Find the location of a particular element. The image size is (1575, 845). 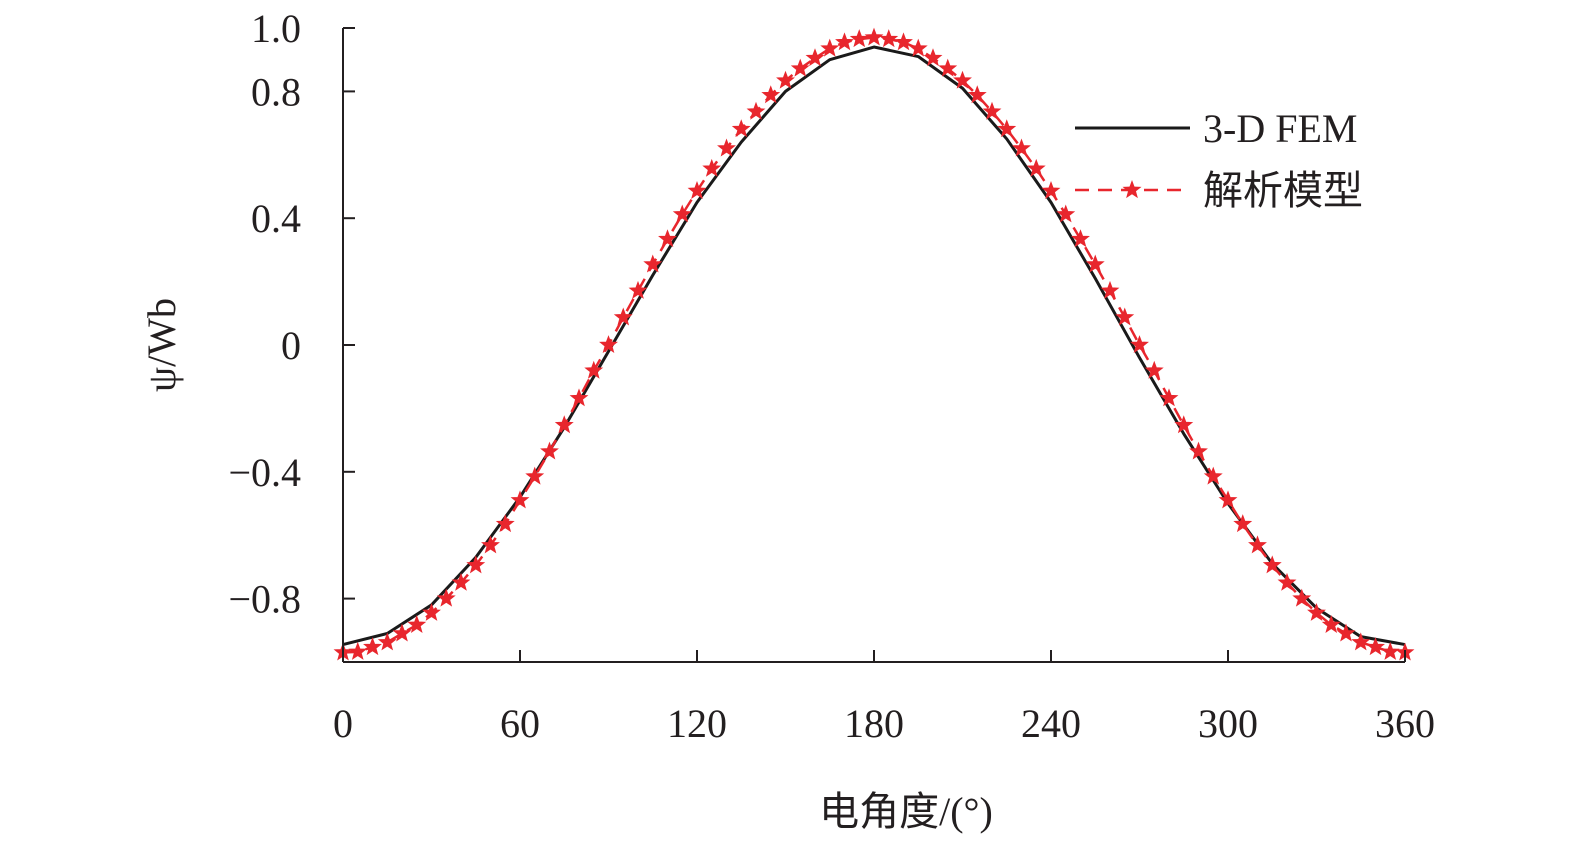

x-tick-label: 0 is located at coordinates (343, 723).